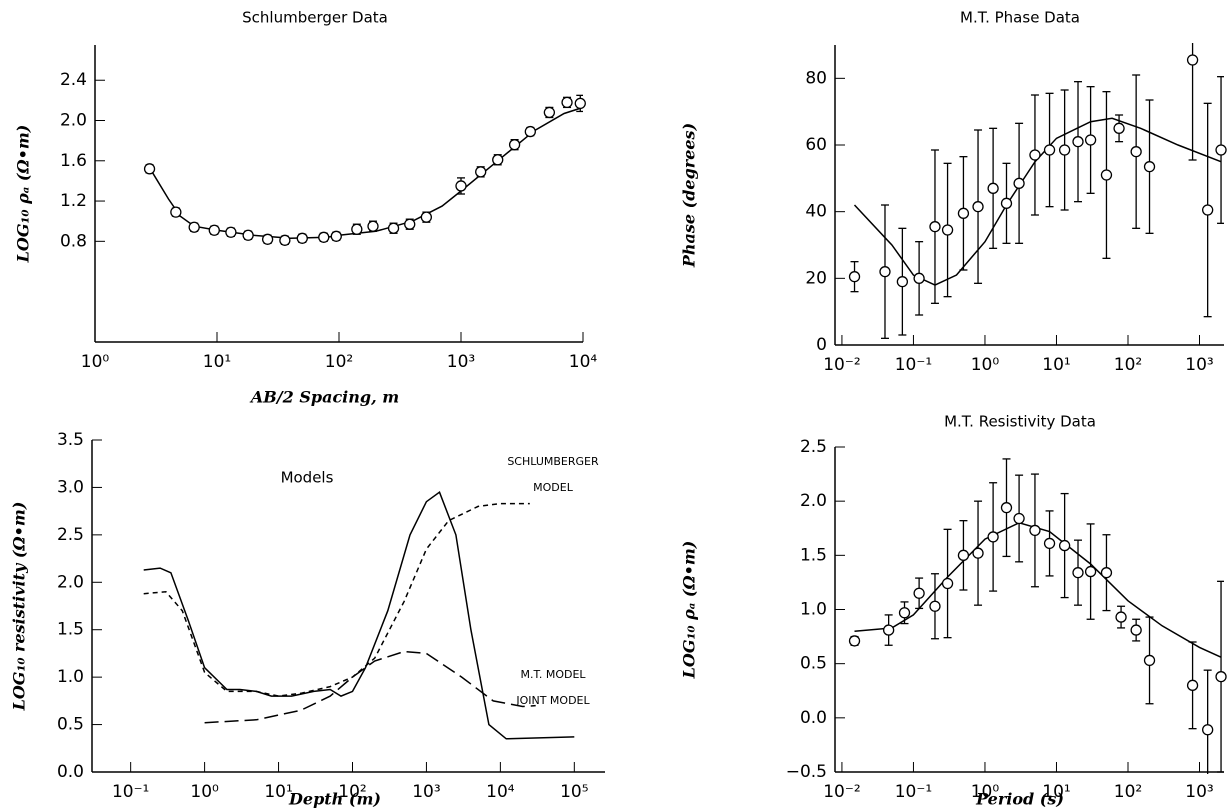 This screenshot has height=809, width=1227. I want to click on series-label: M.T. MODEL, so click(553, 674).